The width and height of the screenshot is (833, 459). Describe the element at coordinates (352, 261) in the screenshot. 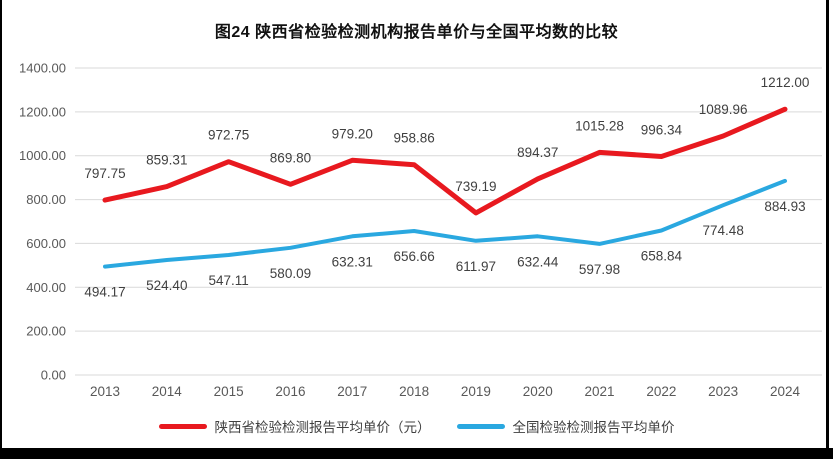

I see `data-label: 632.31` at that location.